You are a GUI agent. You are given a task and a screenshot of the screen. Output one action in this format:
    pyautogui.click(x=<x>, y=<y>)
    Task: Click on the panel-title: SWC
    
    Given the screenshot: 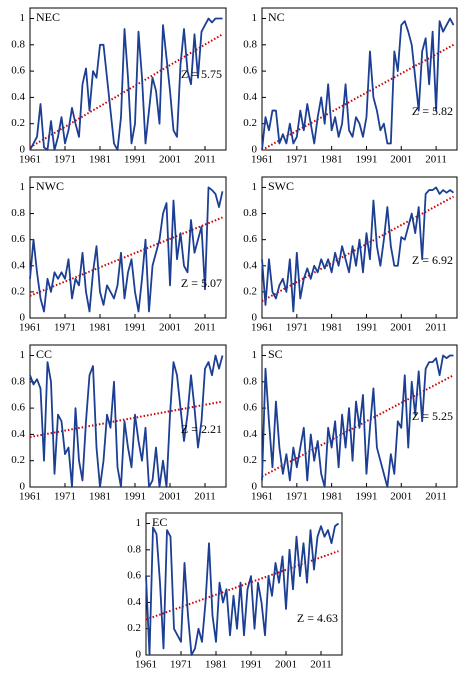 What is the action you would take?
    pyautogui.click(x=281, y=186)
    